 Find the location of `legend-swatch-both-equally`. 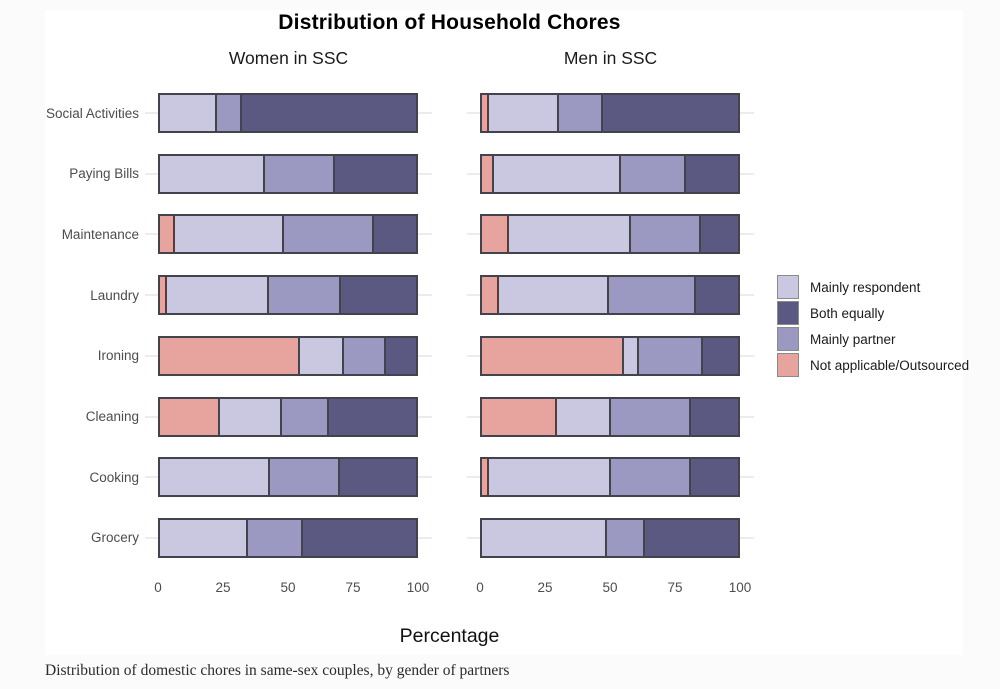

legend-swatch-both-equally is located at coordinates (788, 313).